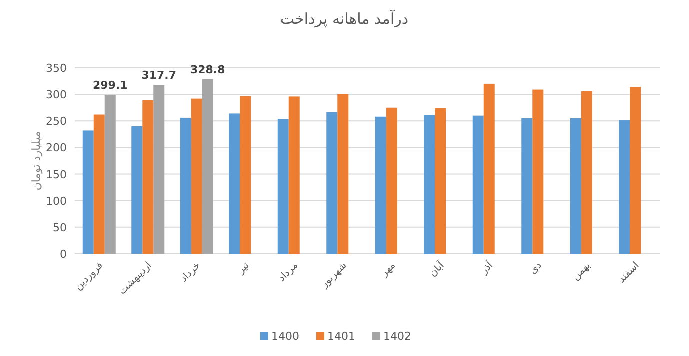  I want to click on y-tick-label: 350, so click(56, 68).